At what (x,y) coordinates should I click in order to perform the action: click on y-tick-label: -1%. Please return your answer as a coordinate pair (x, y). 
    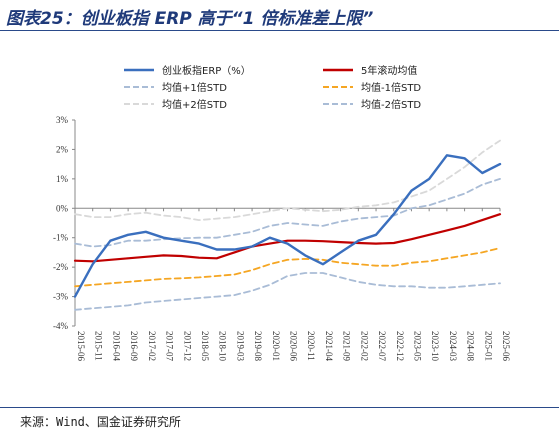
    Looking at the image, I should click on (60, 238).